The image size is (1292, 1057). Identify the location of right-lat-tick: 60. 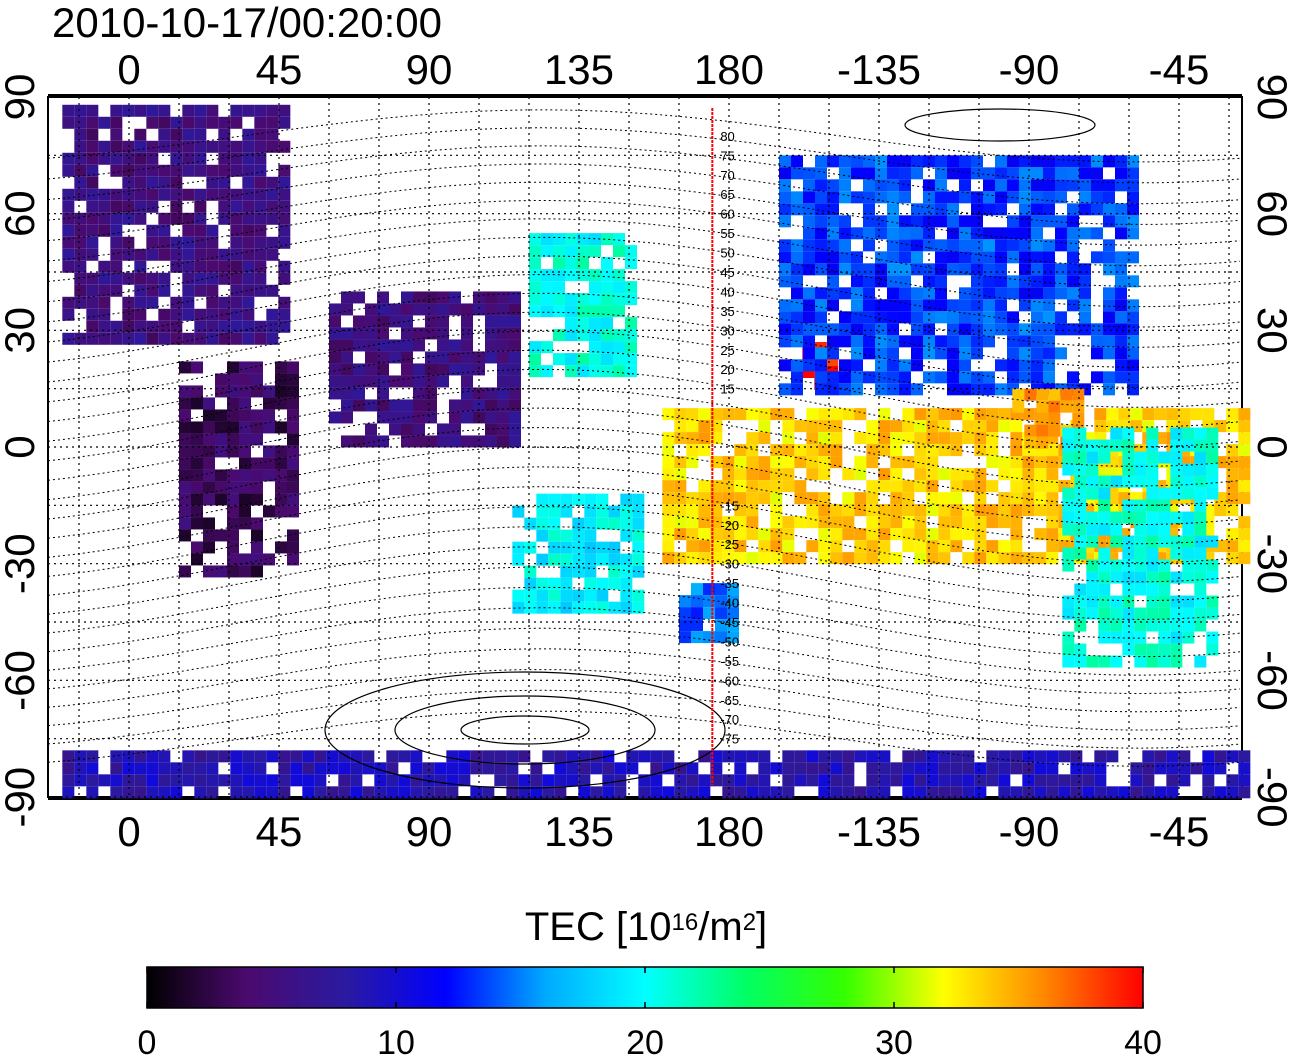
(1270, 213).